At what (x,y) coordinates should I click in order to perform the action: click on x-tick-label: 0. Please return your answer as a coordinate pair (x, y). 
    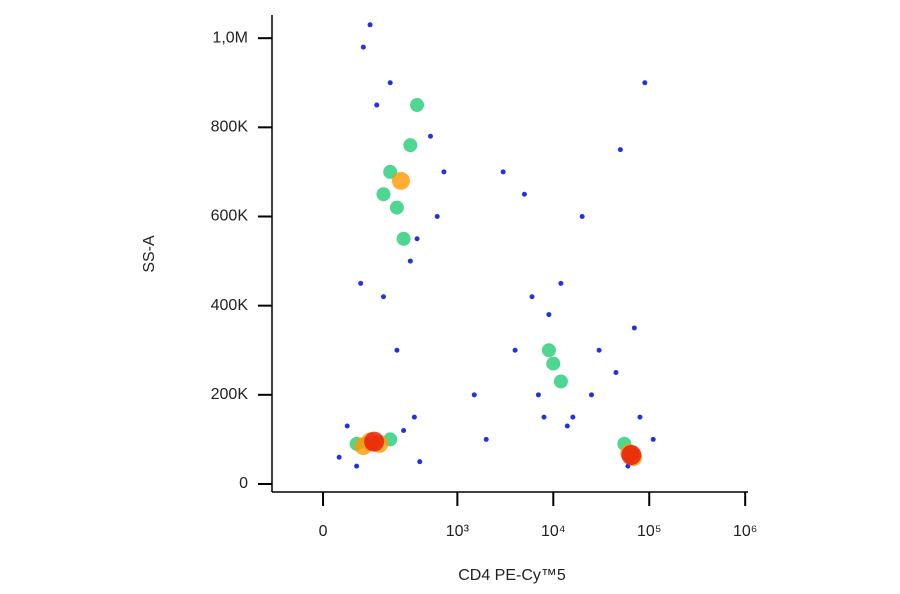
    Looking at the image, I should click on (323, 531).